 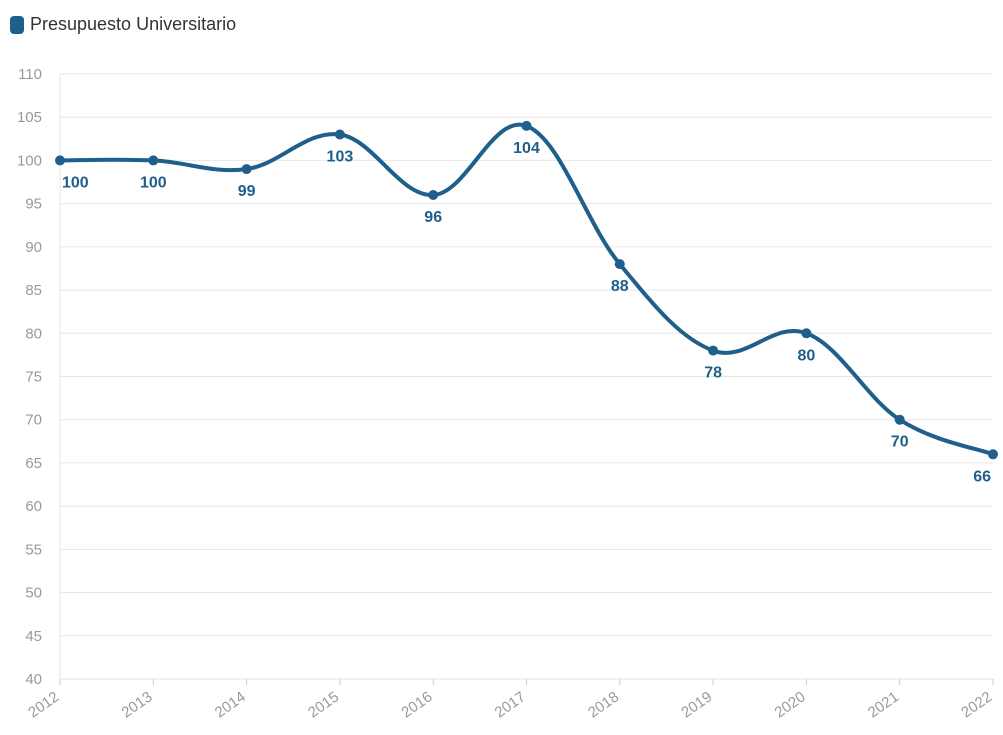 I want to click on y-tick-label: 95, so click(x=33, y=204).